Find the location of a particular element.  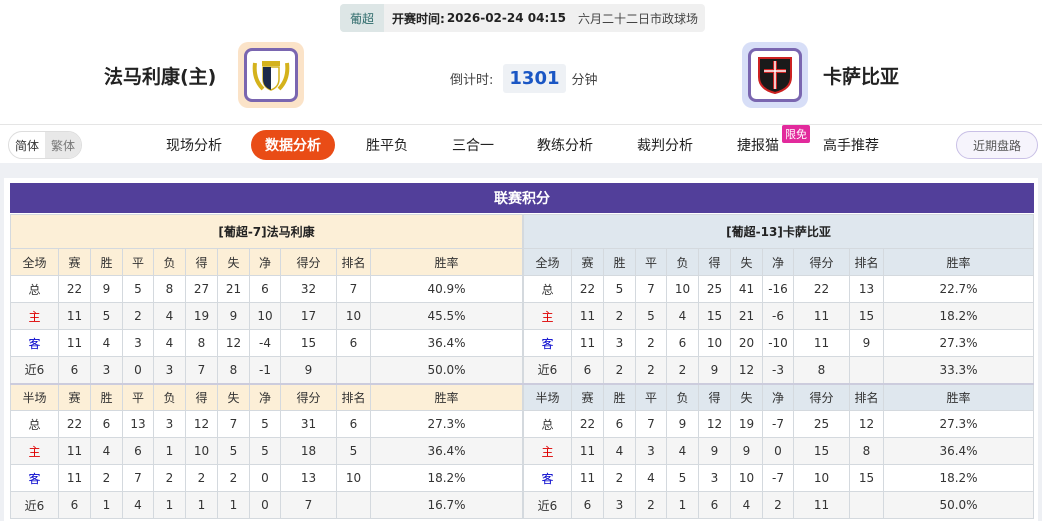

table-cell: -7 is located at coordinates (778, 478).